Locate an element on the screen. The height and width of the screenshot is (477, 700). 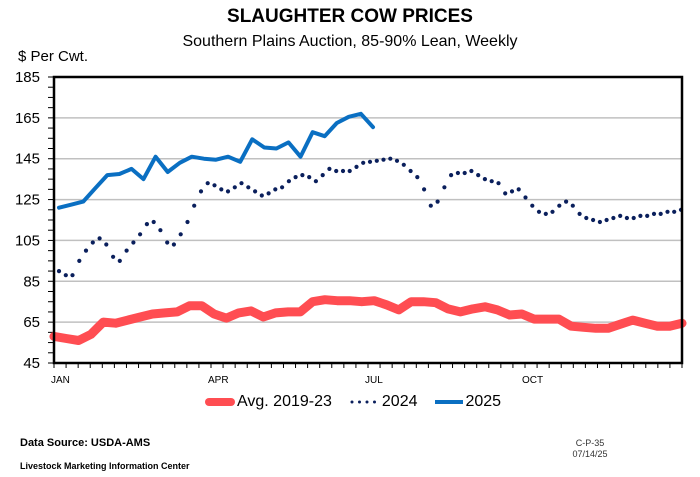
chart-date: 07/14/25 is located at coordinates (590, 454).